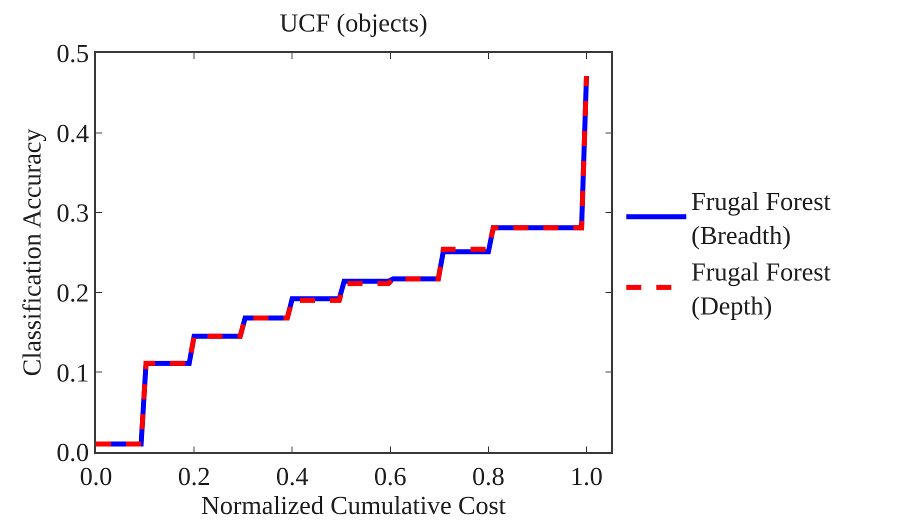 This screenshot has width=909, height=523. What do you see at coordinates (761, 218) in the screenshot?
I see `legend-label: Frugal Forest (Breadth)` at bounding box center [761, 218].